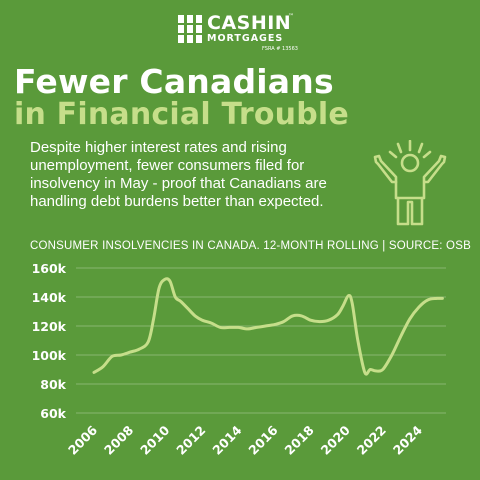 This screenshot has width=480, height=480. Describe the element at coordinates (410, 183) in the screenshot. I see `celebrating-person-icon` at that location.